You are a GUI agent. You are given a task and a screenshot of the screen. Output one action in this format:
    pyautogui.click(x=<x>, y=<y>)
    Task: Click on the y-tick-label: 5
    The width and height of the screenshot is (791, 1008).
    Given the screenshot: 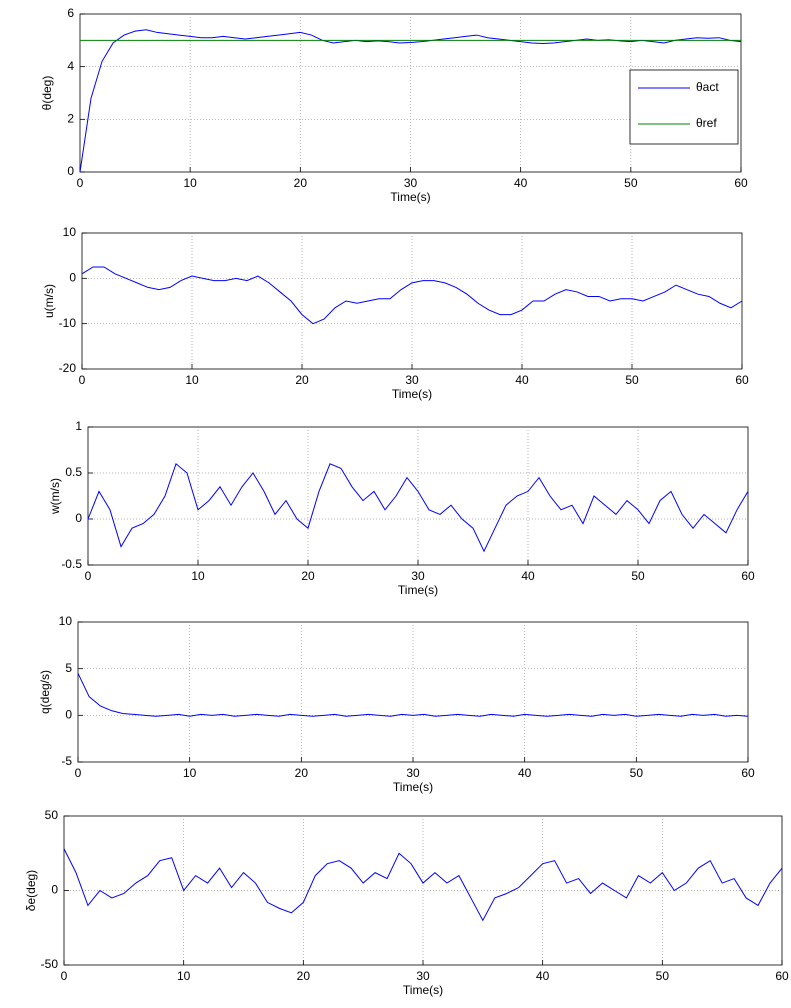 What is the action you would take?
    pyautogui.click(x=68, y=668)
    